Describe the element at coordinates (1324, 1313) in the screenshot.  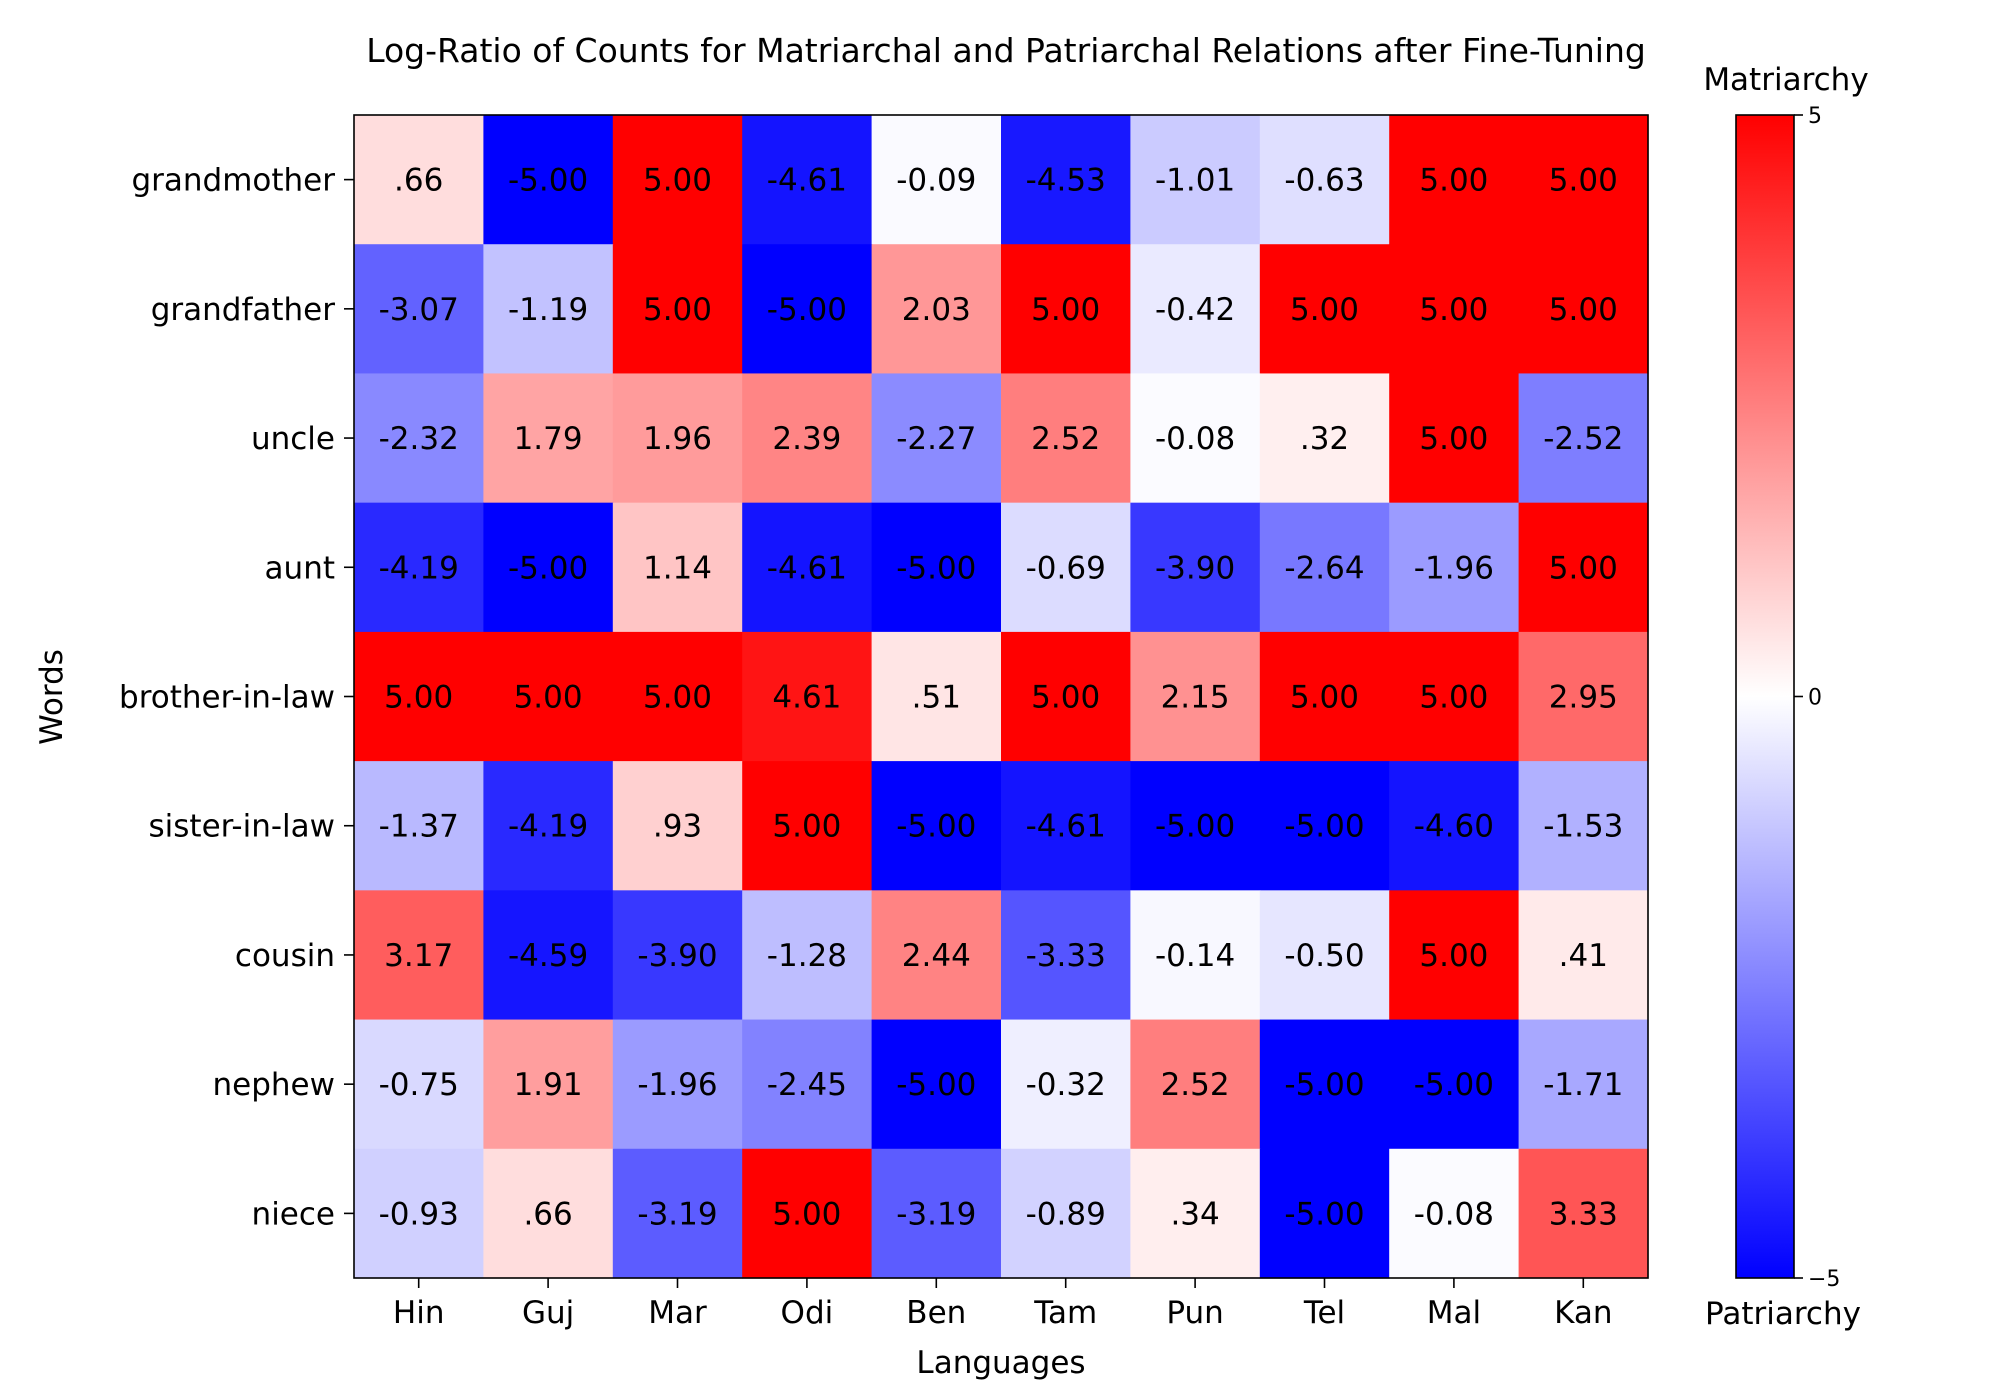
I see `x-tick-label: Tel` at that location.